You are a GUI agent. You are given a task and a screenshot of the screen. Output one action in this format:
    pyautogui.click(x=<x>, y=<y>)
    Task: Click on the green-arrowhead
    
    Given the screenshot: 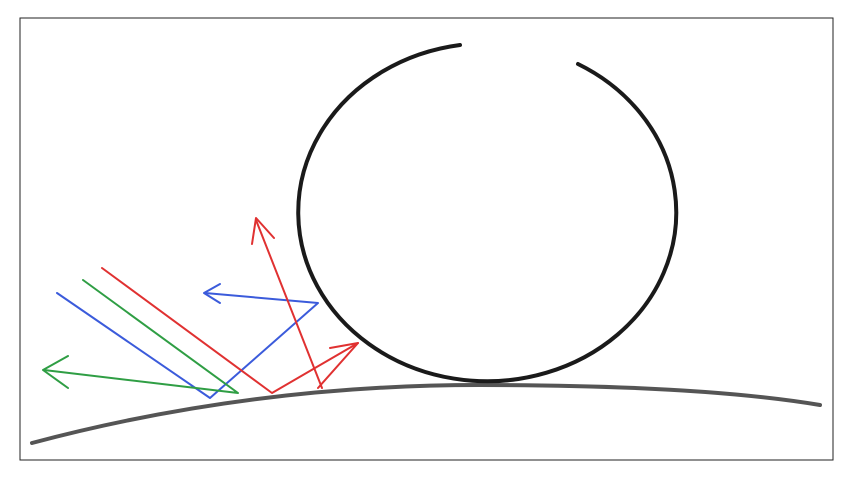 What is the action you would take?
    pyautogui.click(x=55, y=372)
    